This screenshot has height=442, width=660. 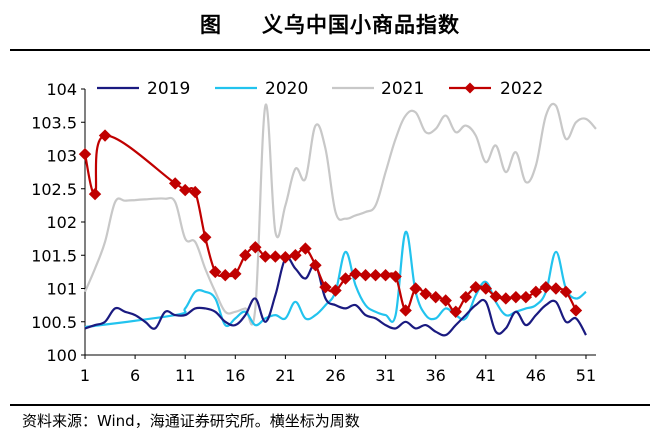 I want to click on x-tick-label: 26, so click(x=335, y=375).